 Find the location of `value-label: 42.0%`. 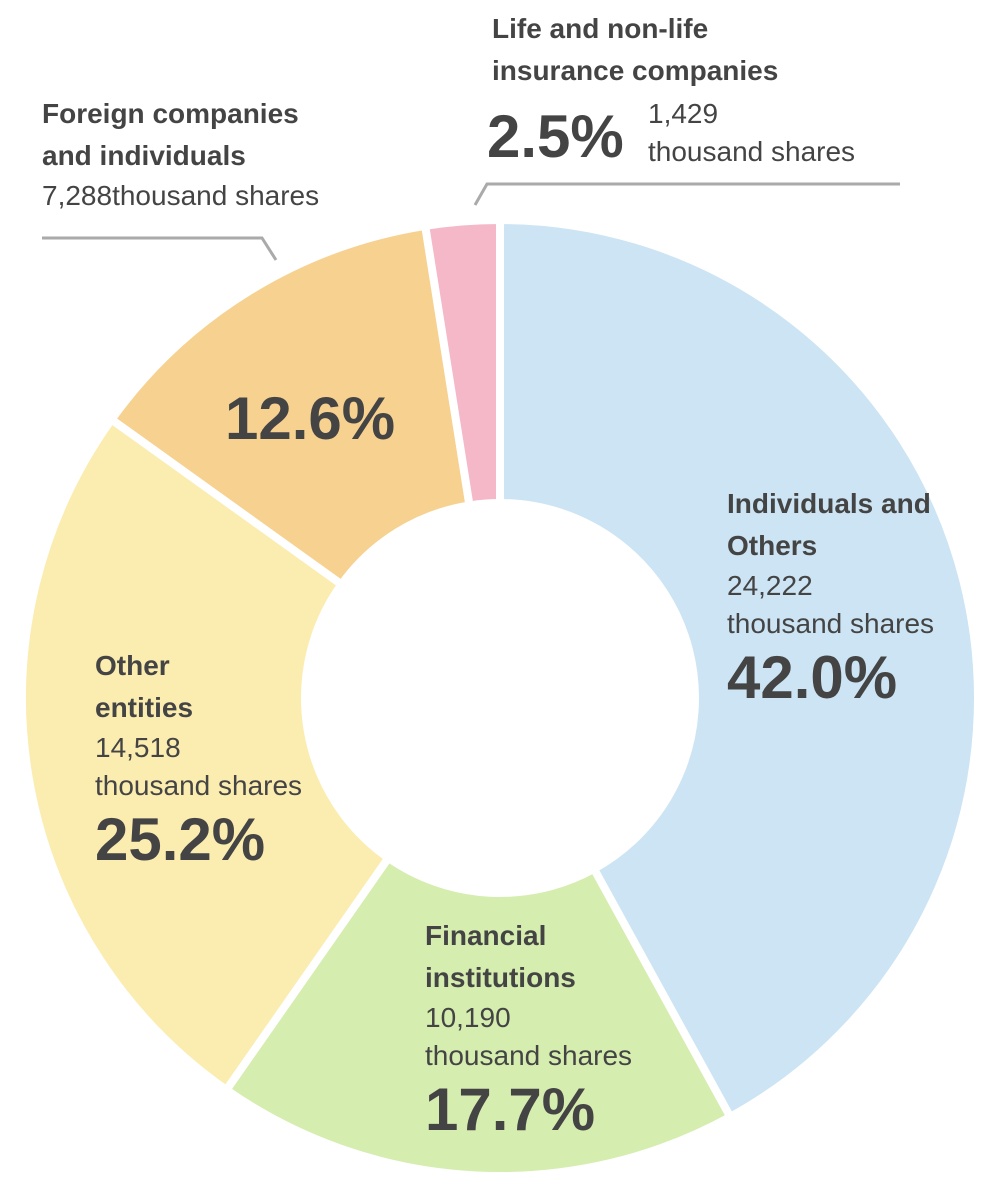

value-label: 42.0% is located at coordinates (812, 677).